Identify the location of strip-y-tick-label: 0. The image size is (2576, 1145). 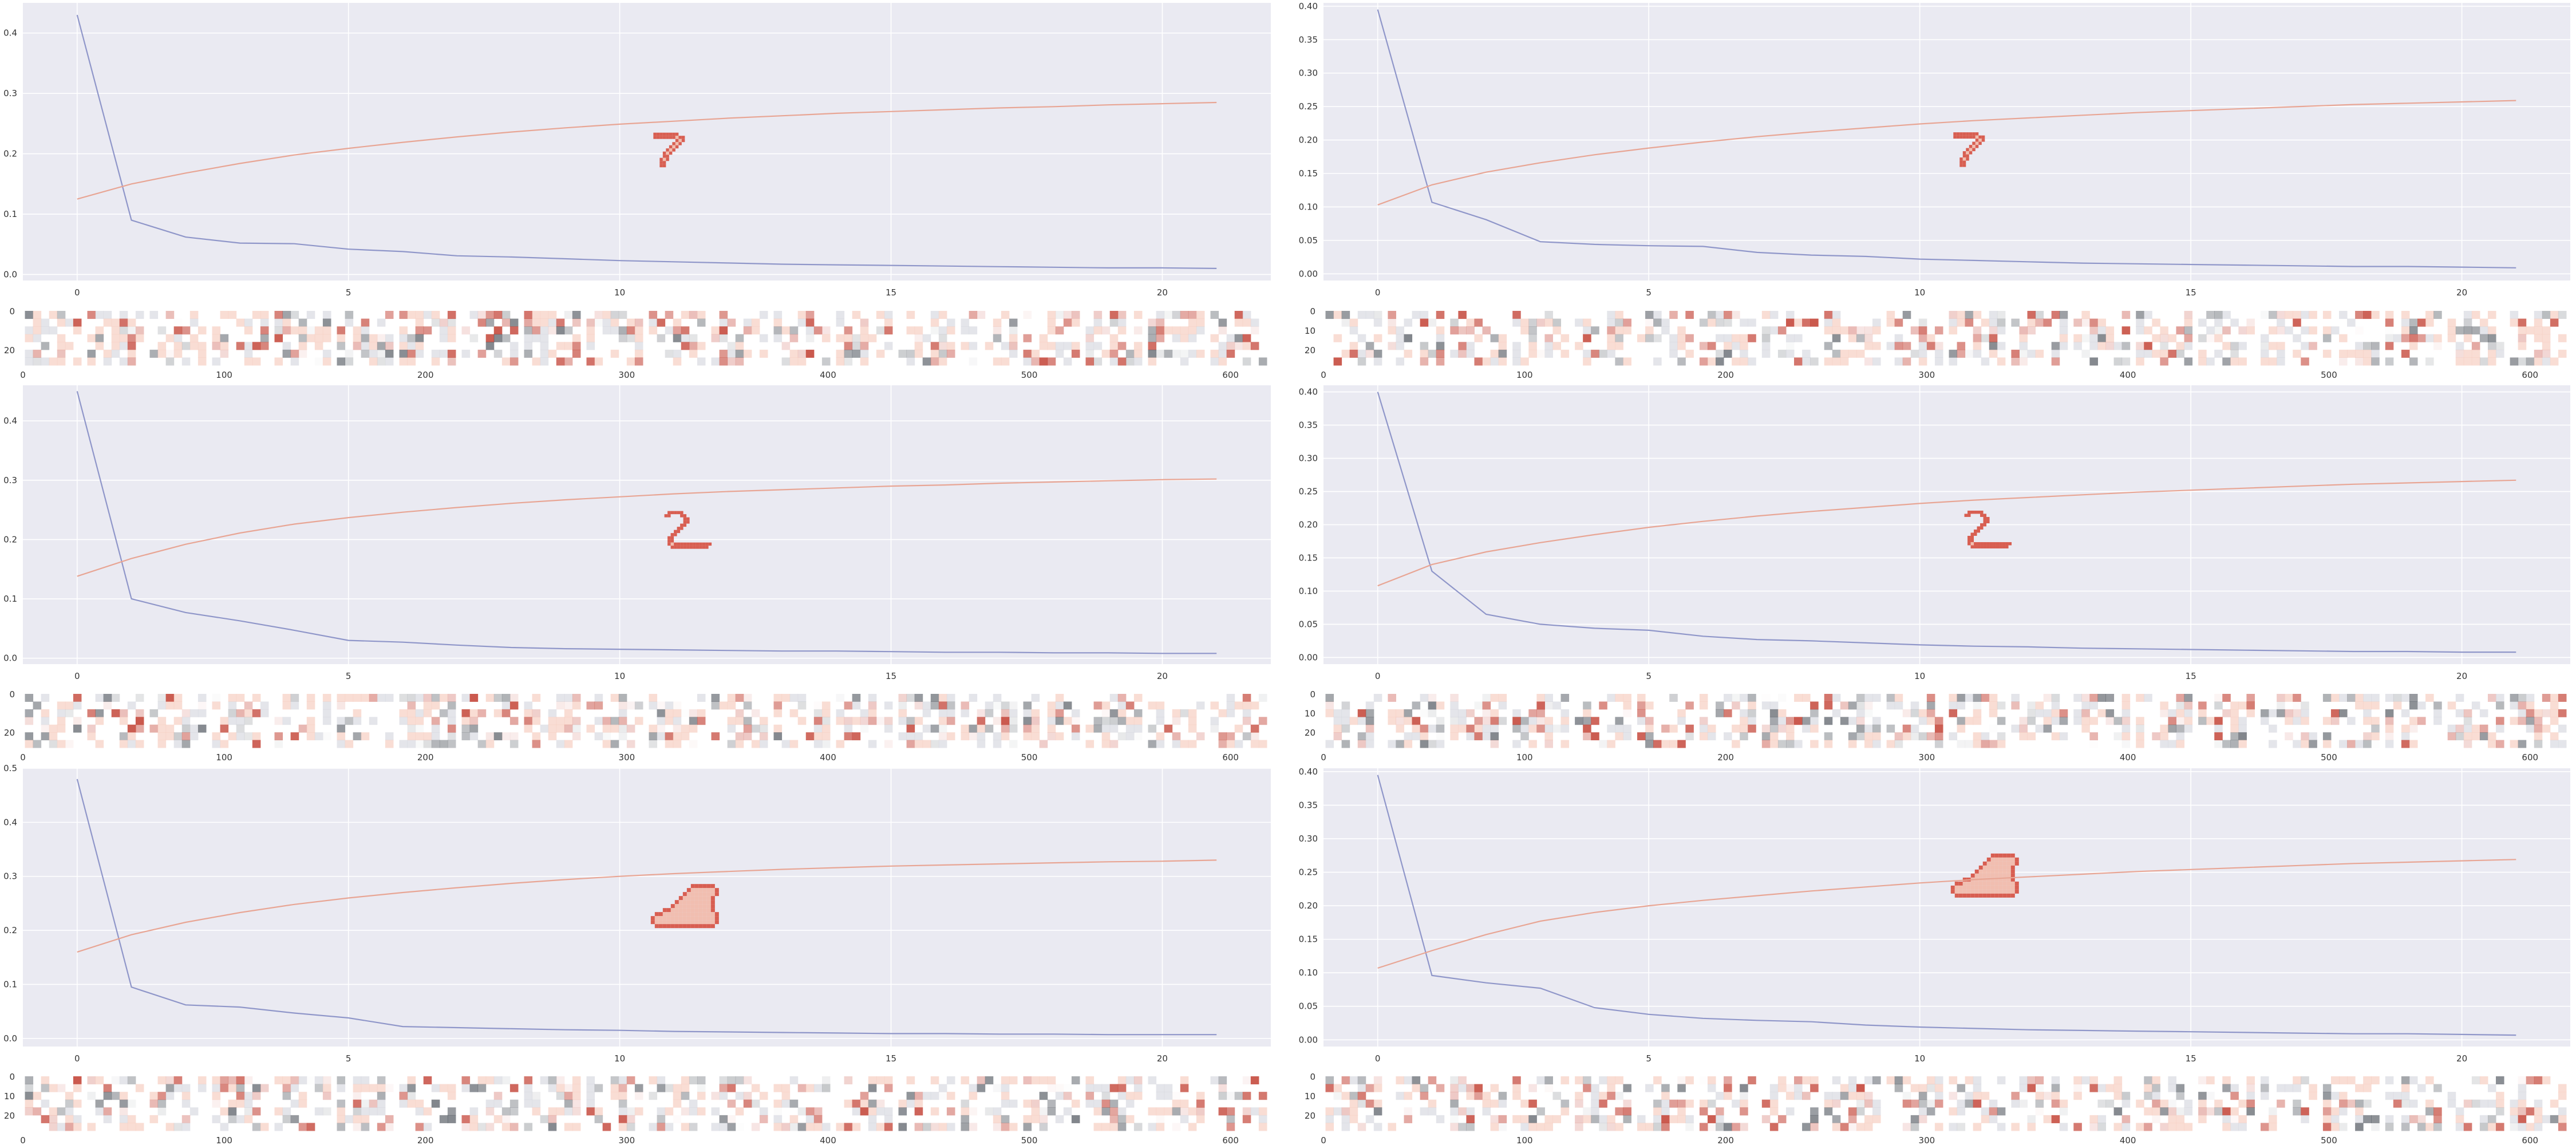
(12, 311).